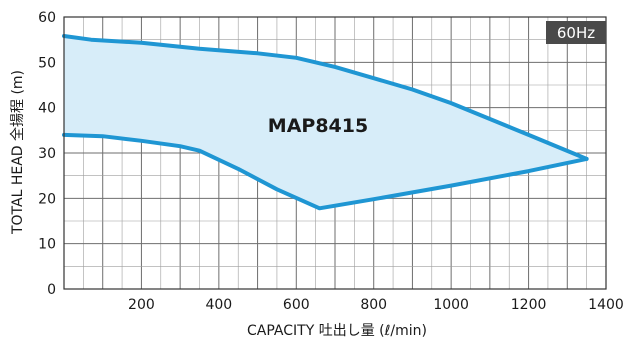 Image resolution: width=641 pixels, height=345 pixels. I want to click on frequency-badge-text: 60Hz, so click(576, 33).